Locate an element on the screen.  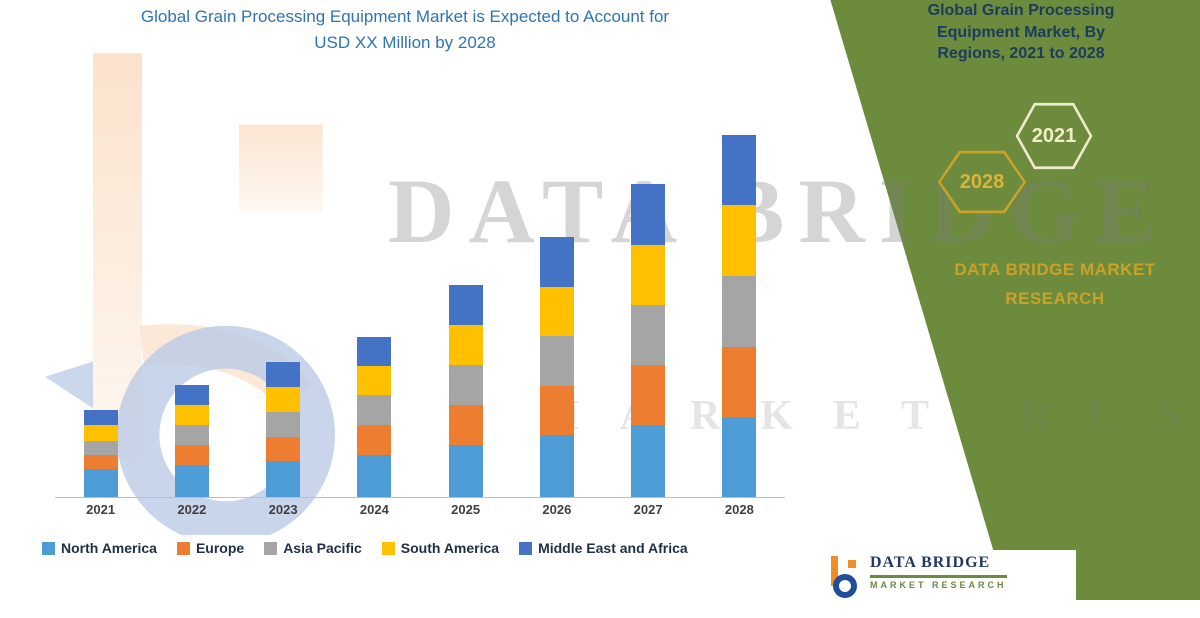
x-axis-label: 2028 is located at coordinates (739, 509).